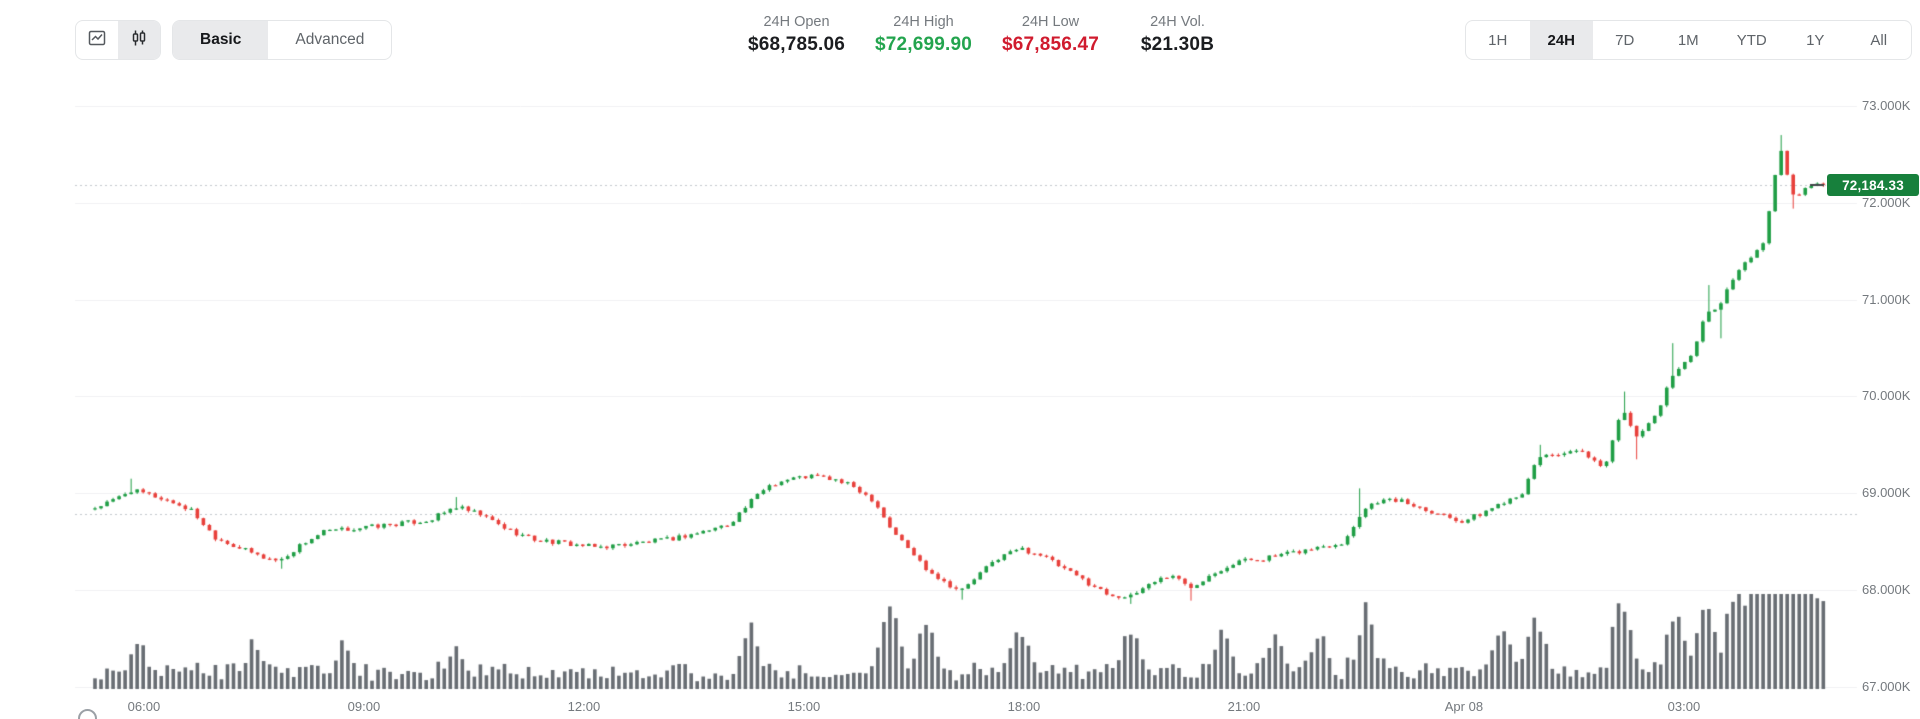  I want to click on stat-volume-value: $21.30B, so click(1177, 44).